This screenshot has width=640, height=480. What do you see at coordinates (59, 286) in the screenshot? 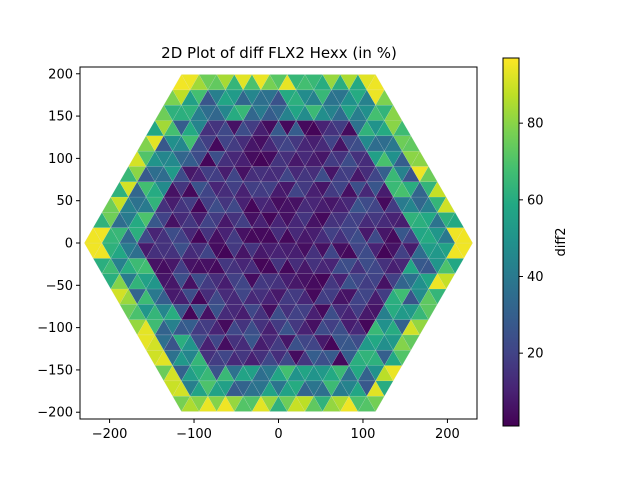
I see `y-tick-label: −50` at bounding box center [59, 286].